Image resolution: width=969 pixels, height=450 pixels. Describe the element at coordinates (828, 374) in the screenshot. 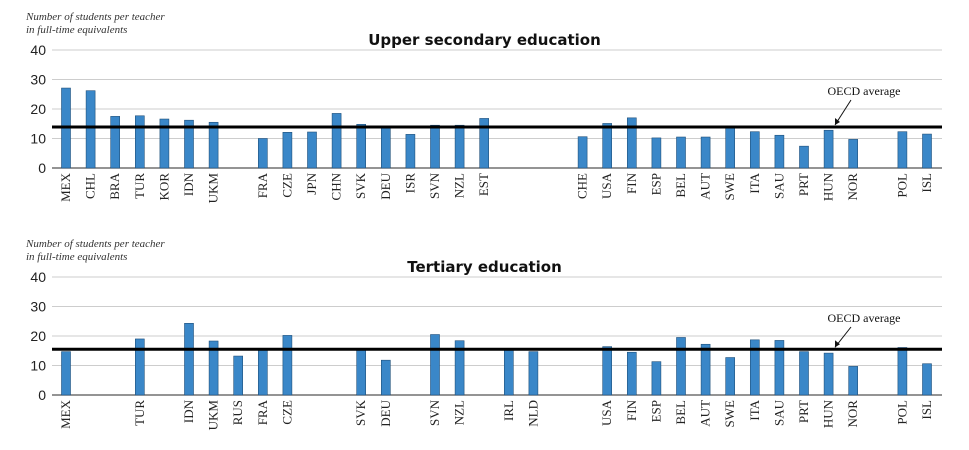

I see `bar-hun` at that location.